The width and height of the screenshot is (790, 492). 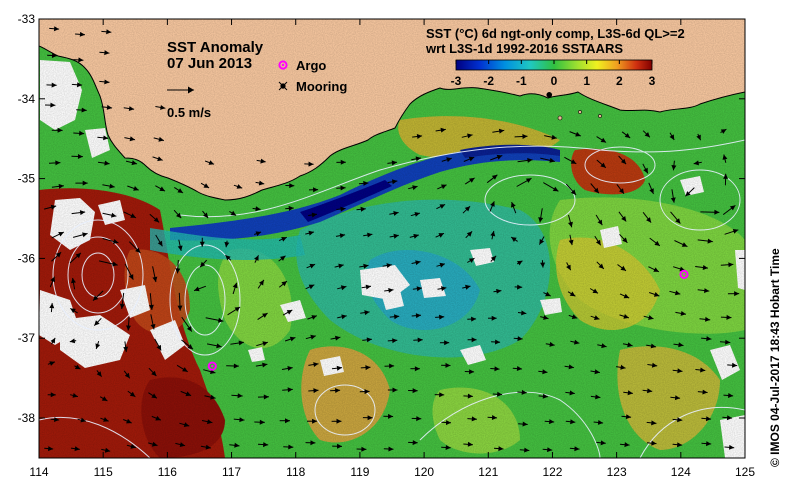 What do you see at coordinates (212, 366) in the screenshot?
I see `argo-float-marker` at bounding box center [212, 366].